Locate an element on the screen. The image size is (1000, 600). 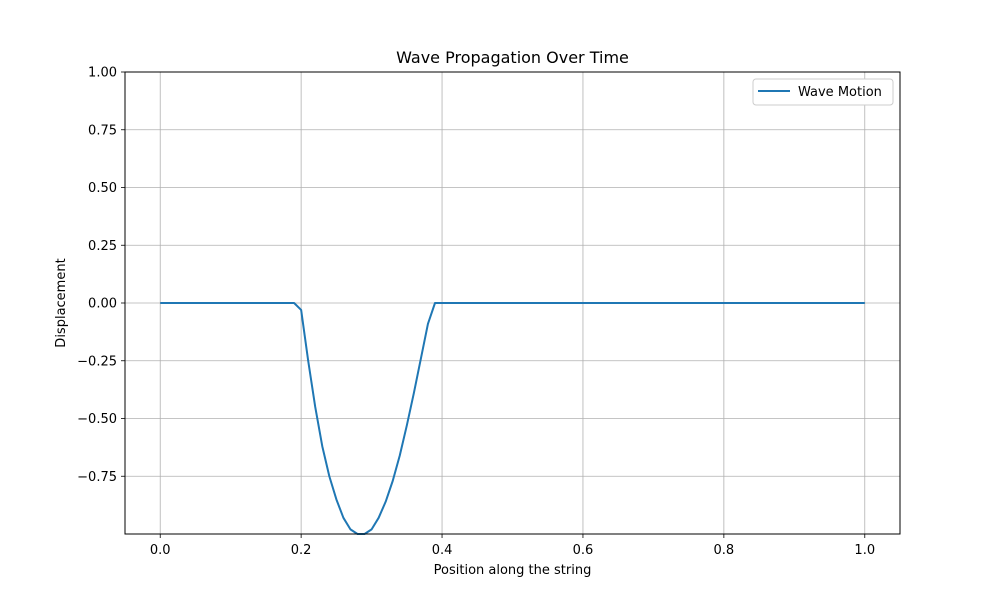
y-tick-label: 0.00 is located at coordinates (102, 304).